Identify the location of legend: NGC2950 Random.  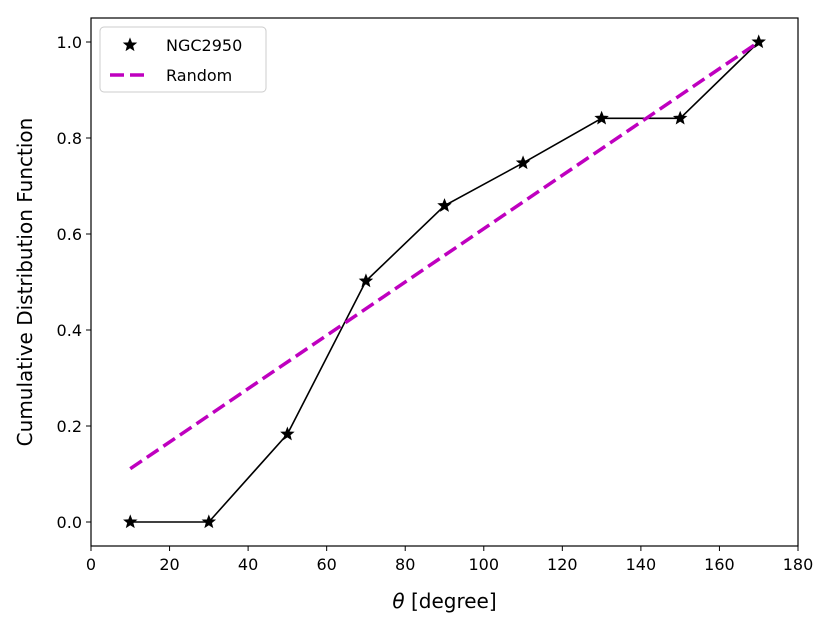
(183, 59).